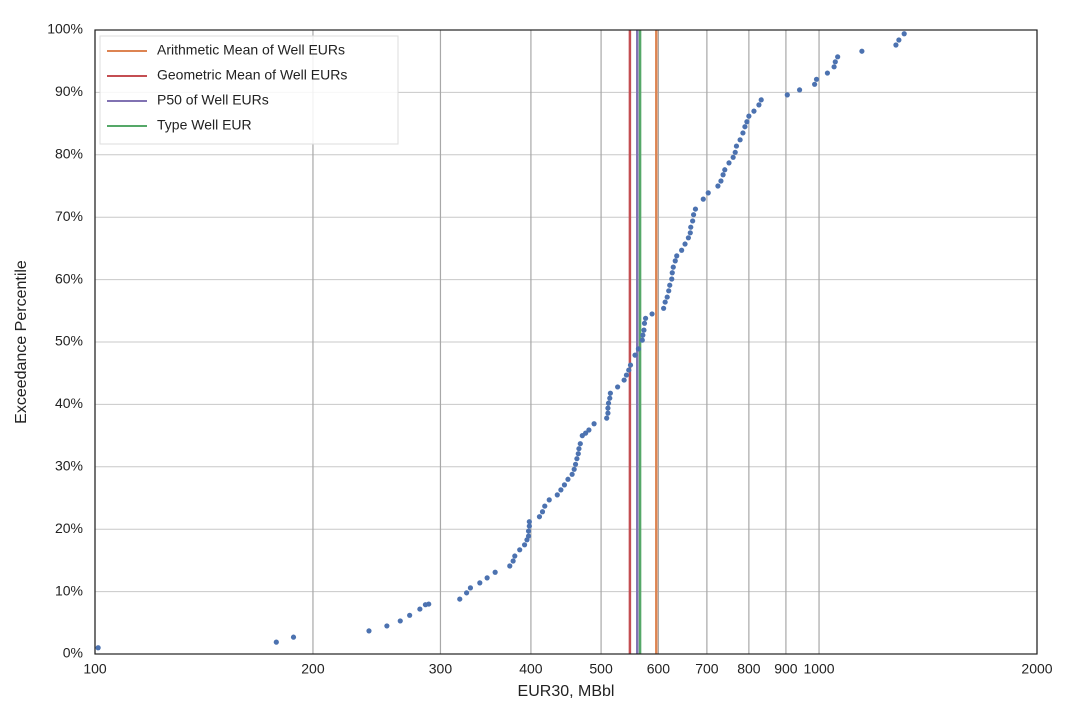 The image size is (1066, 718). Describe the element at coordinates (95, 669) in the screenshot. I see `x-tick-label: 100` at that location.